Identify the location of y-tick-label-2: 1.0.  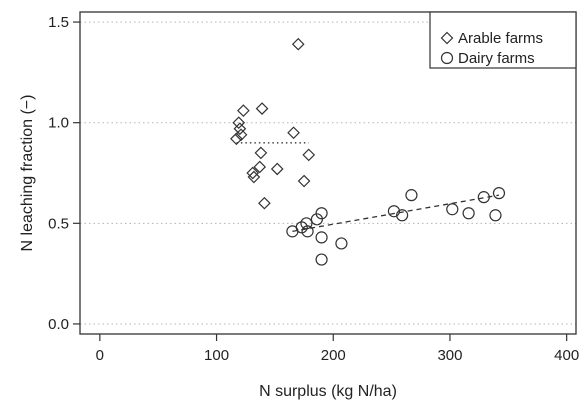
(58, 123).